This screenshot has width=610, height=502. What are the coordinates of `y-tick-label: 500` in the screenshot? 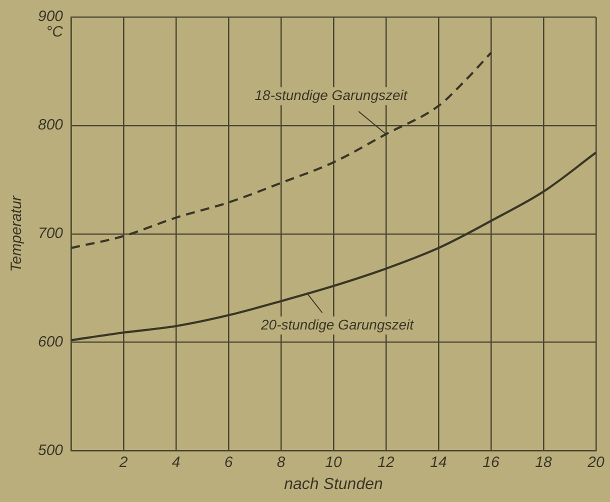 It's located at (51, 450).